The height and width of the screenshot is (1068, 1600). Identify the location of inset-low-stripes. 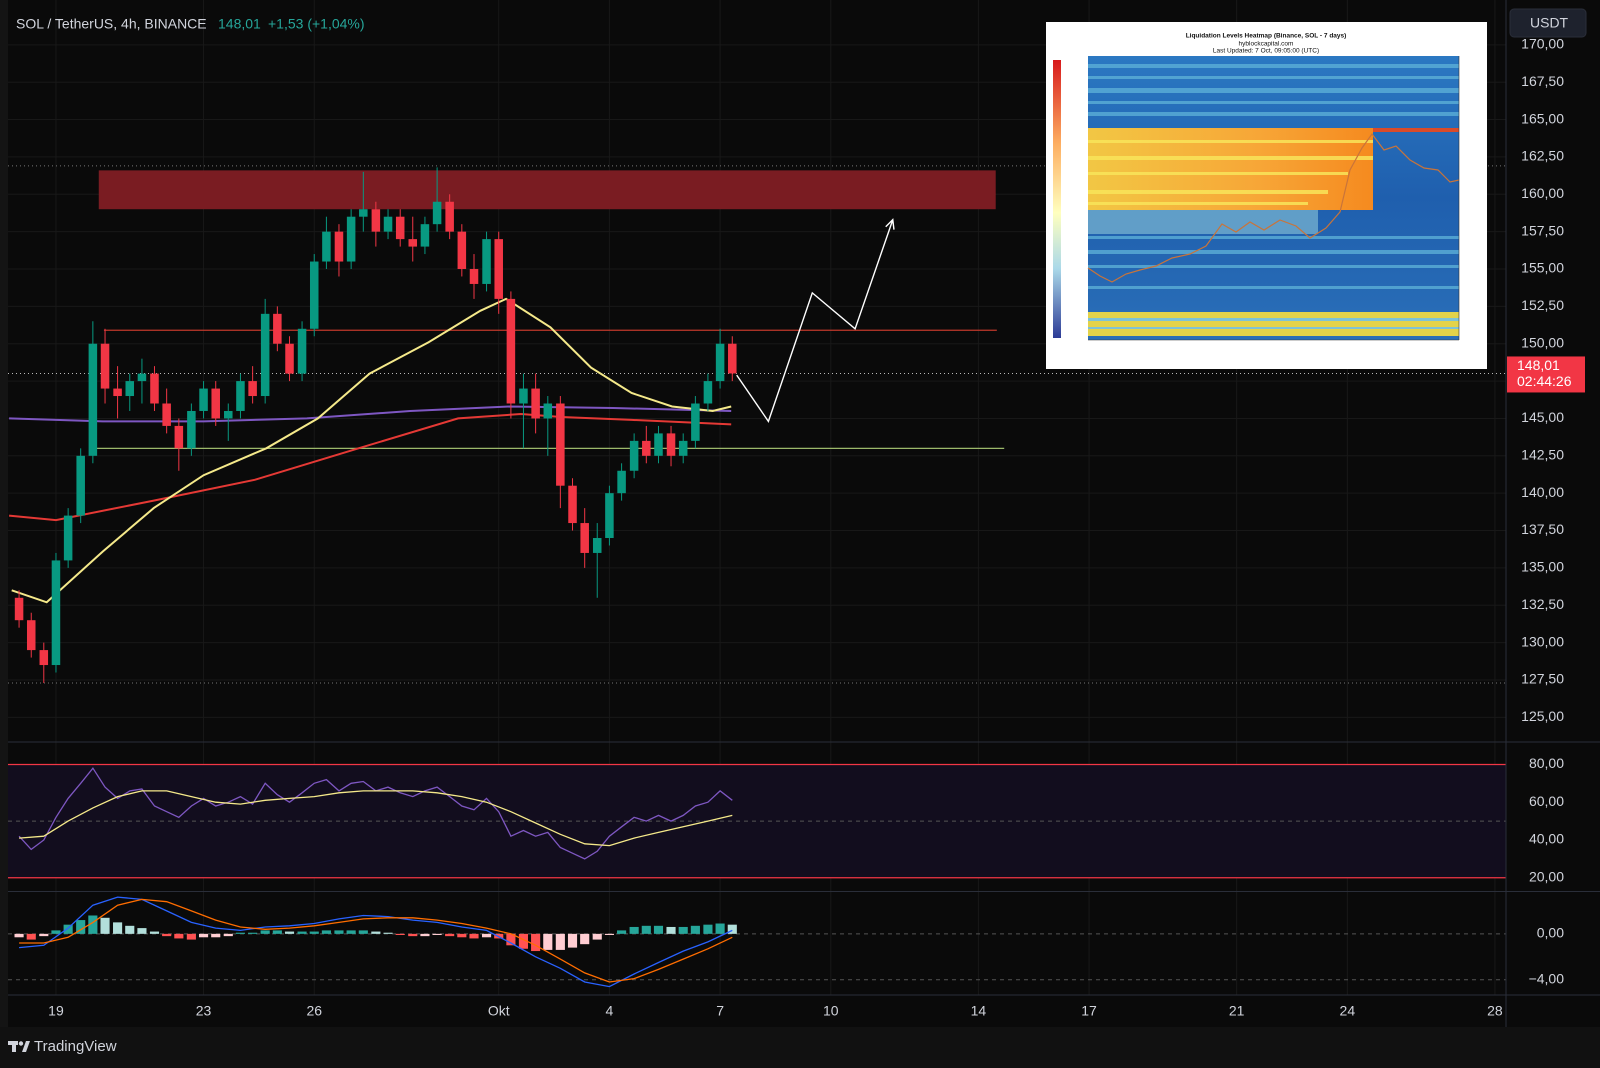
(1273, 323).